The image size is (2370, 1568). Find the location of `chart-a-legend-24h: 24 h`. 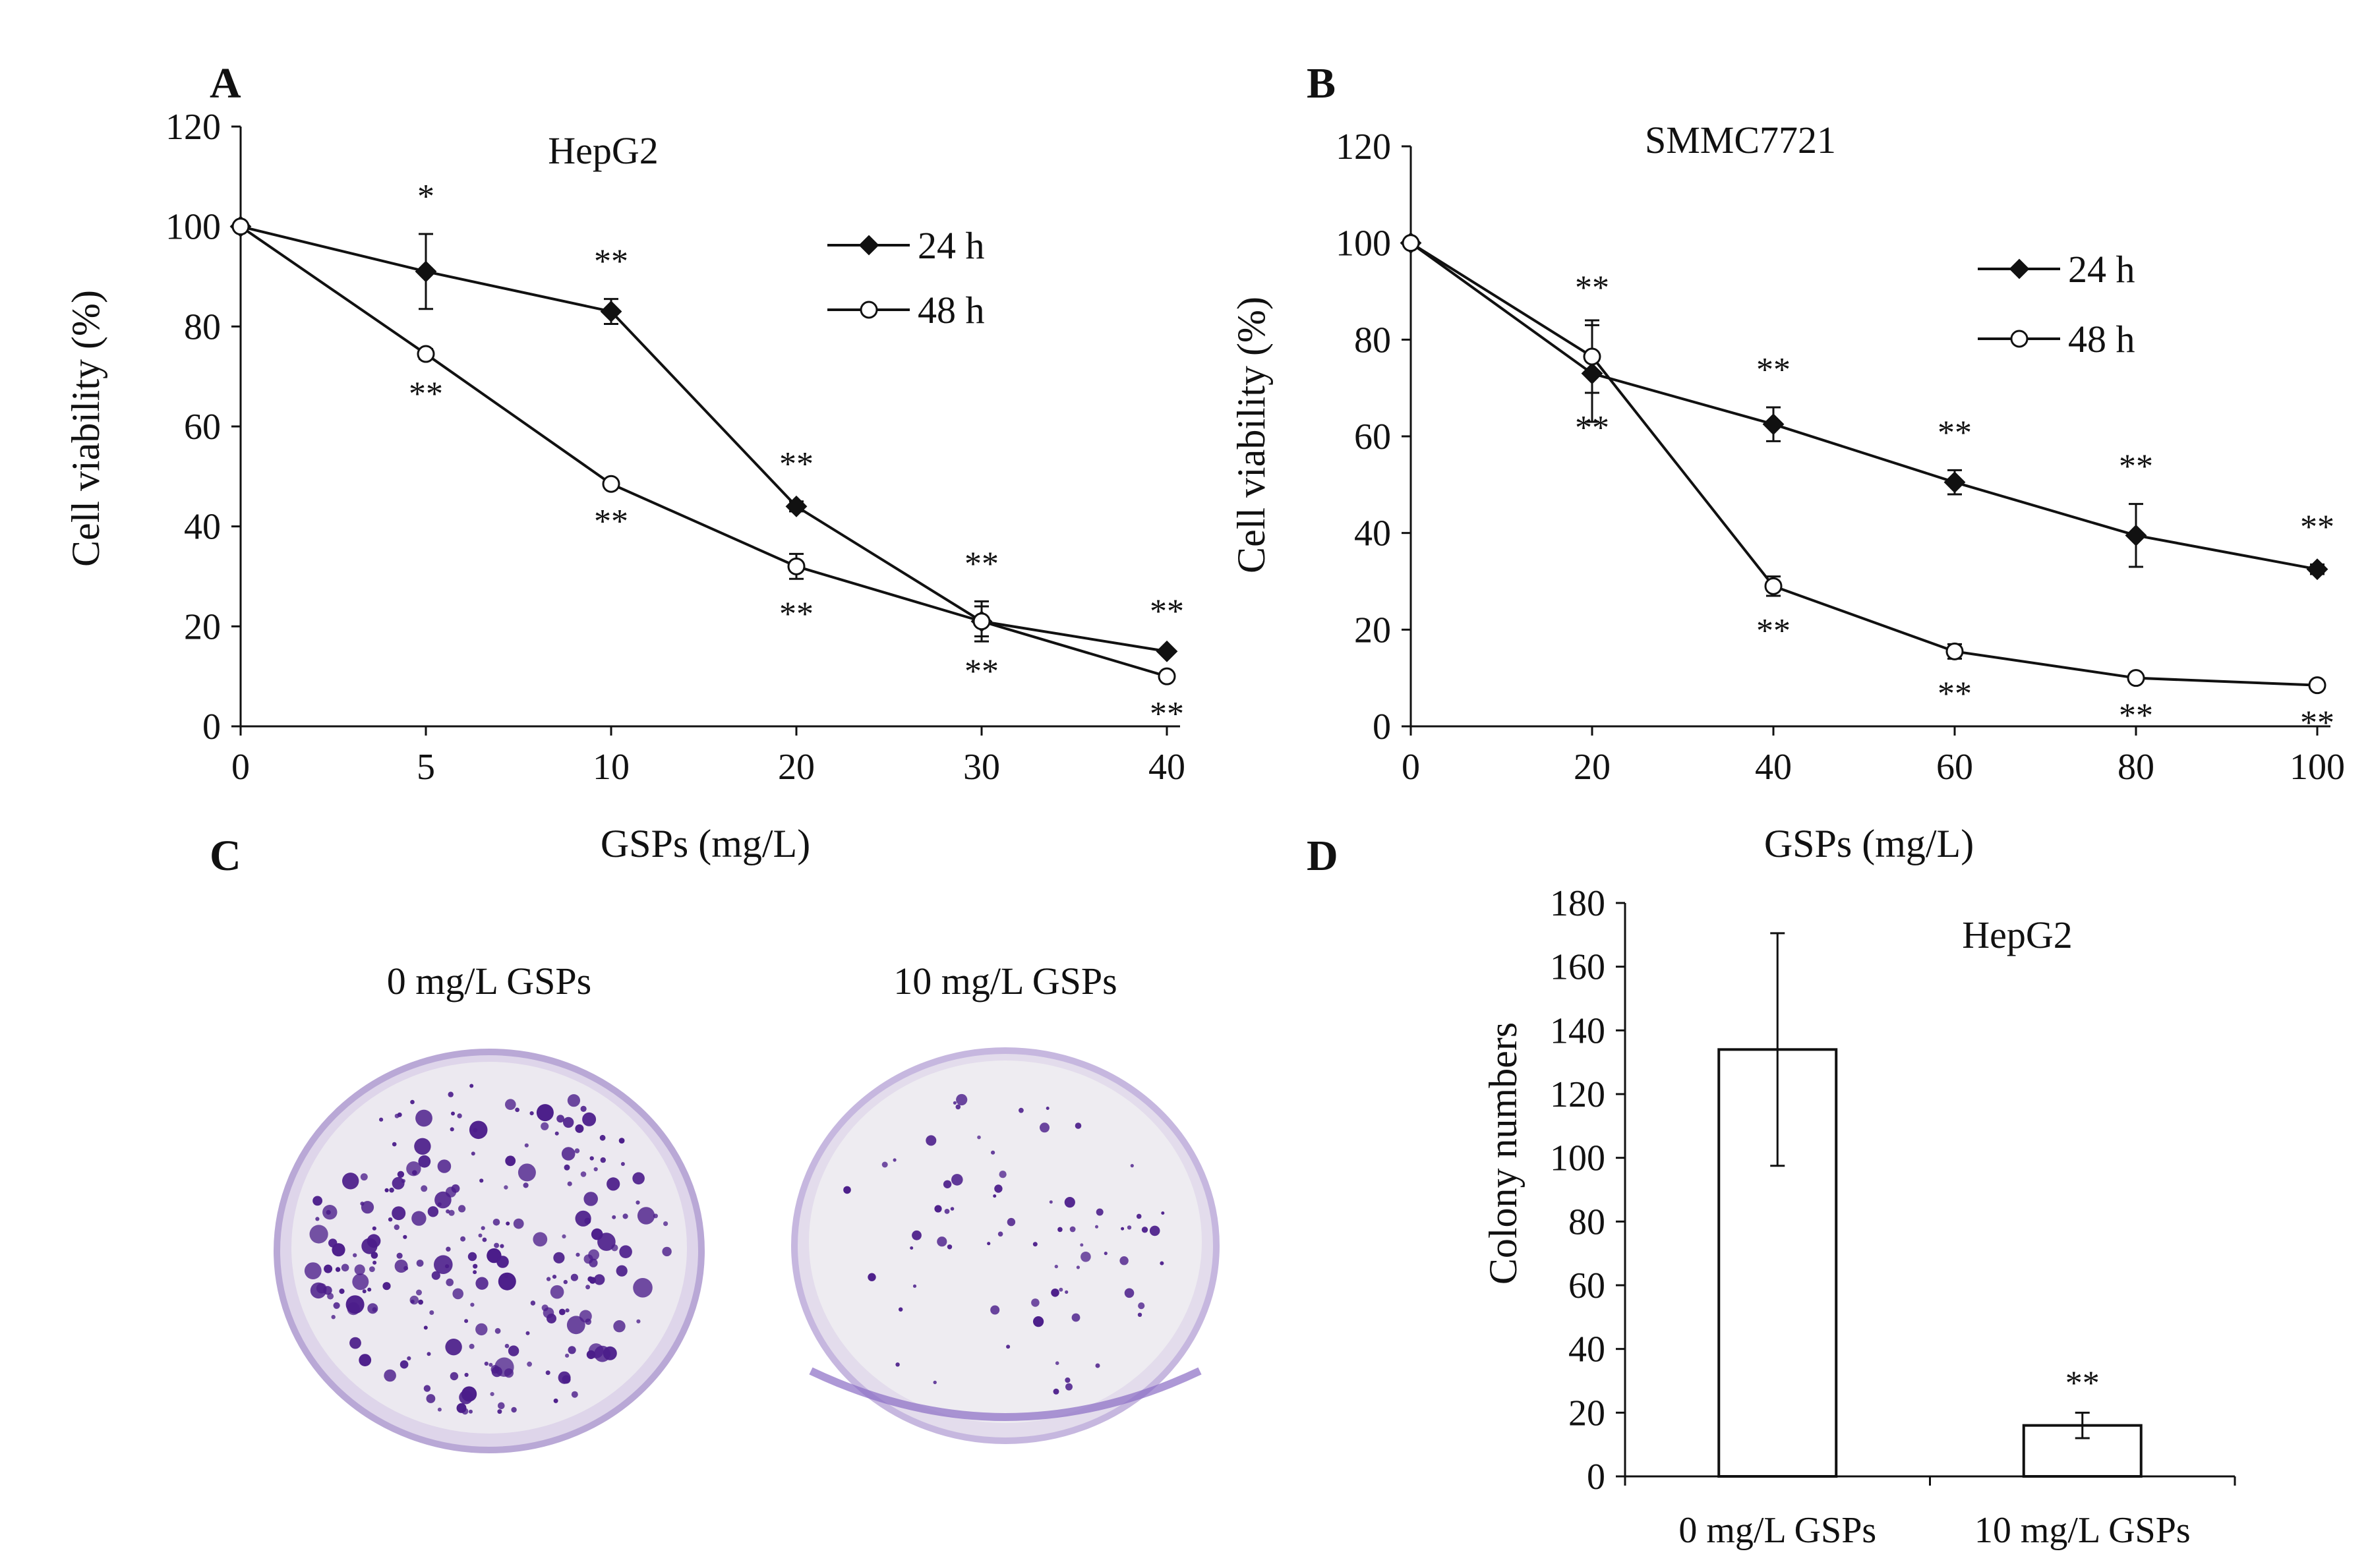

chart-a-legend-24h: 24 h is located at coordinates (951, 245).